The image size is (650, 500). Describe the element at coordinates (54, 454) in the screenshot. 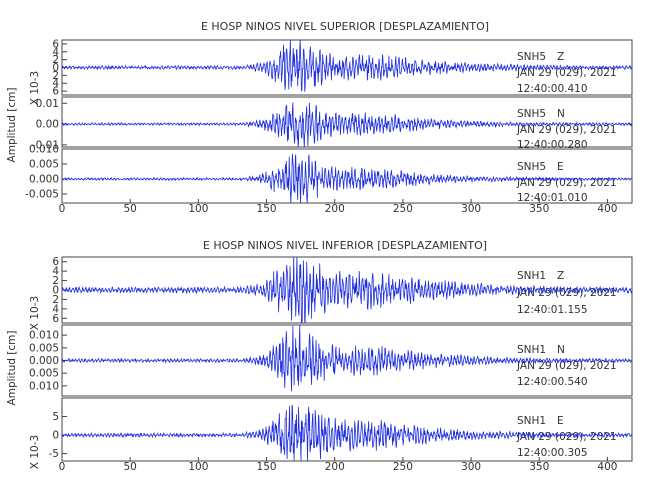

I see `y-tick-label: -5` at that location.